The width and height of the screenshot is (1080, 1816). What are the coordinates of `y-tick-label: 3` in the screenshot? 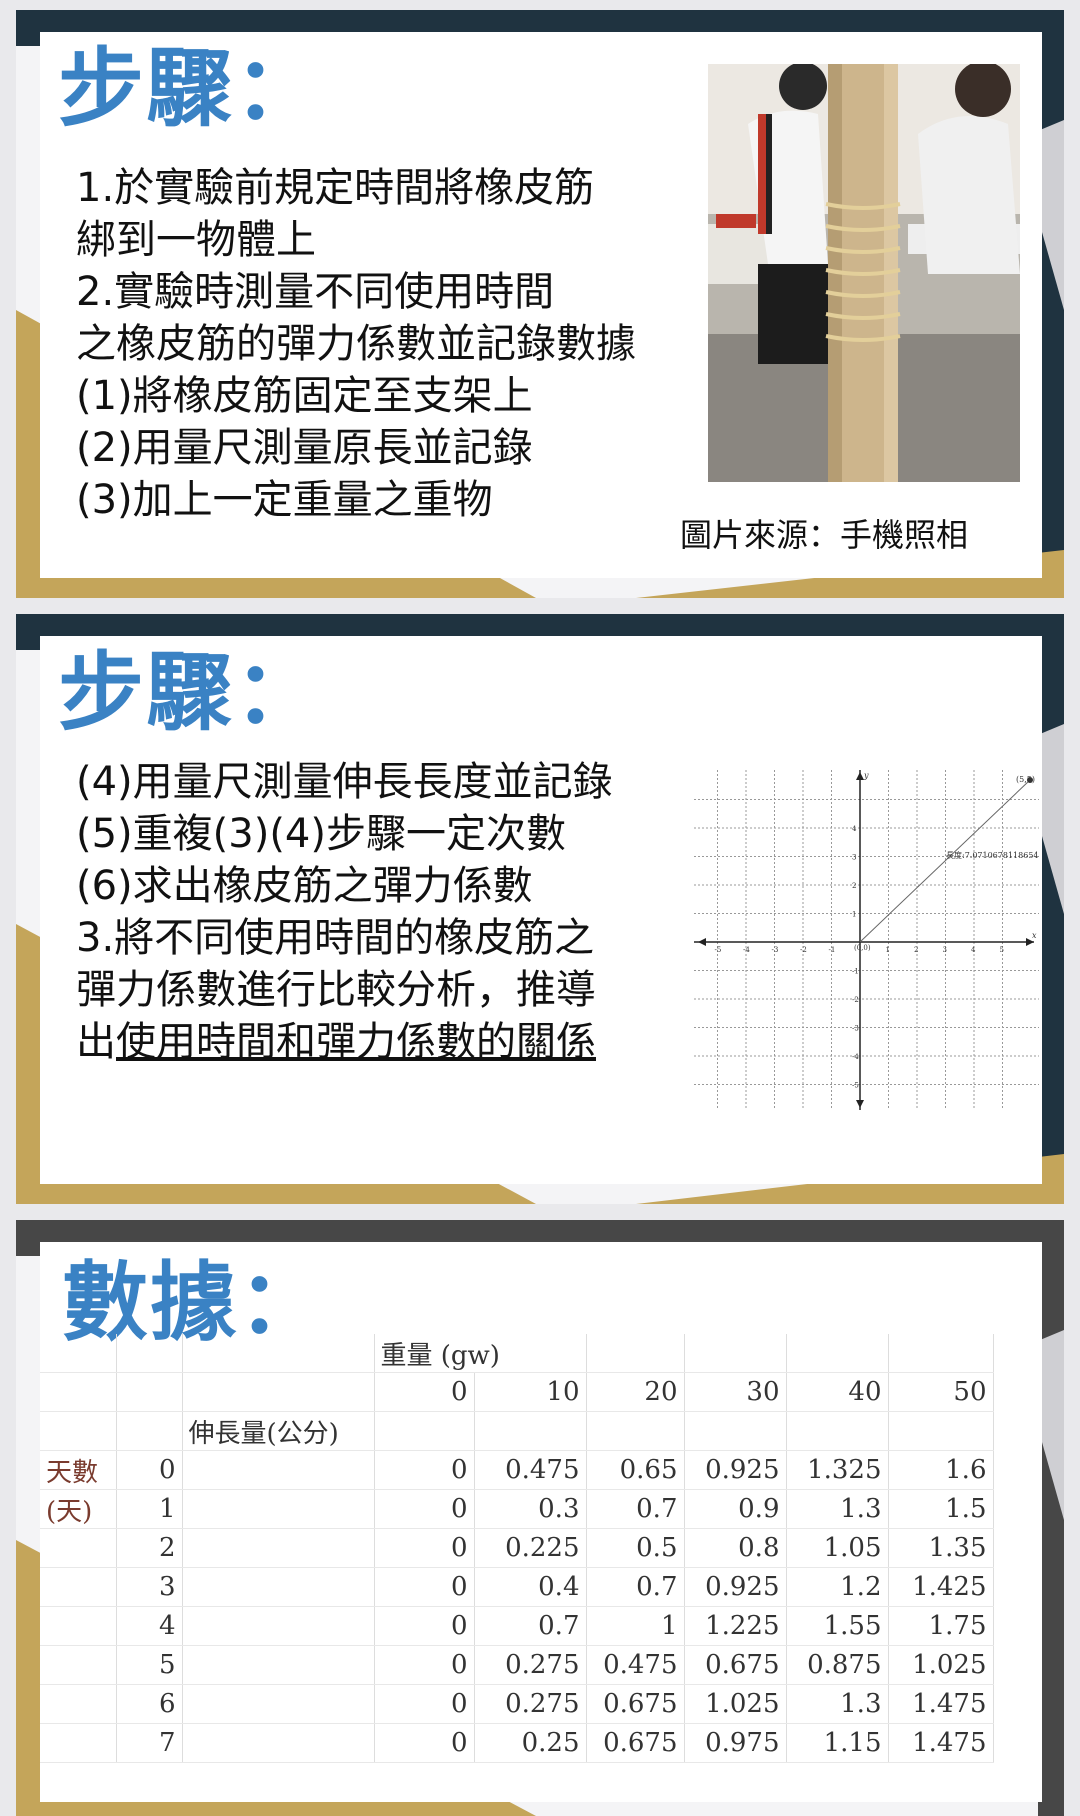 It's located at (854, 858).